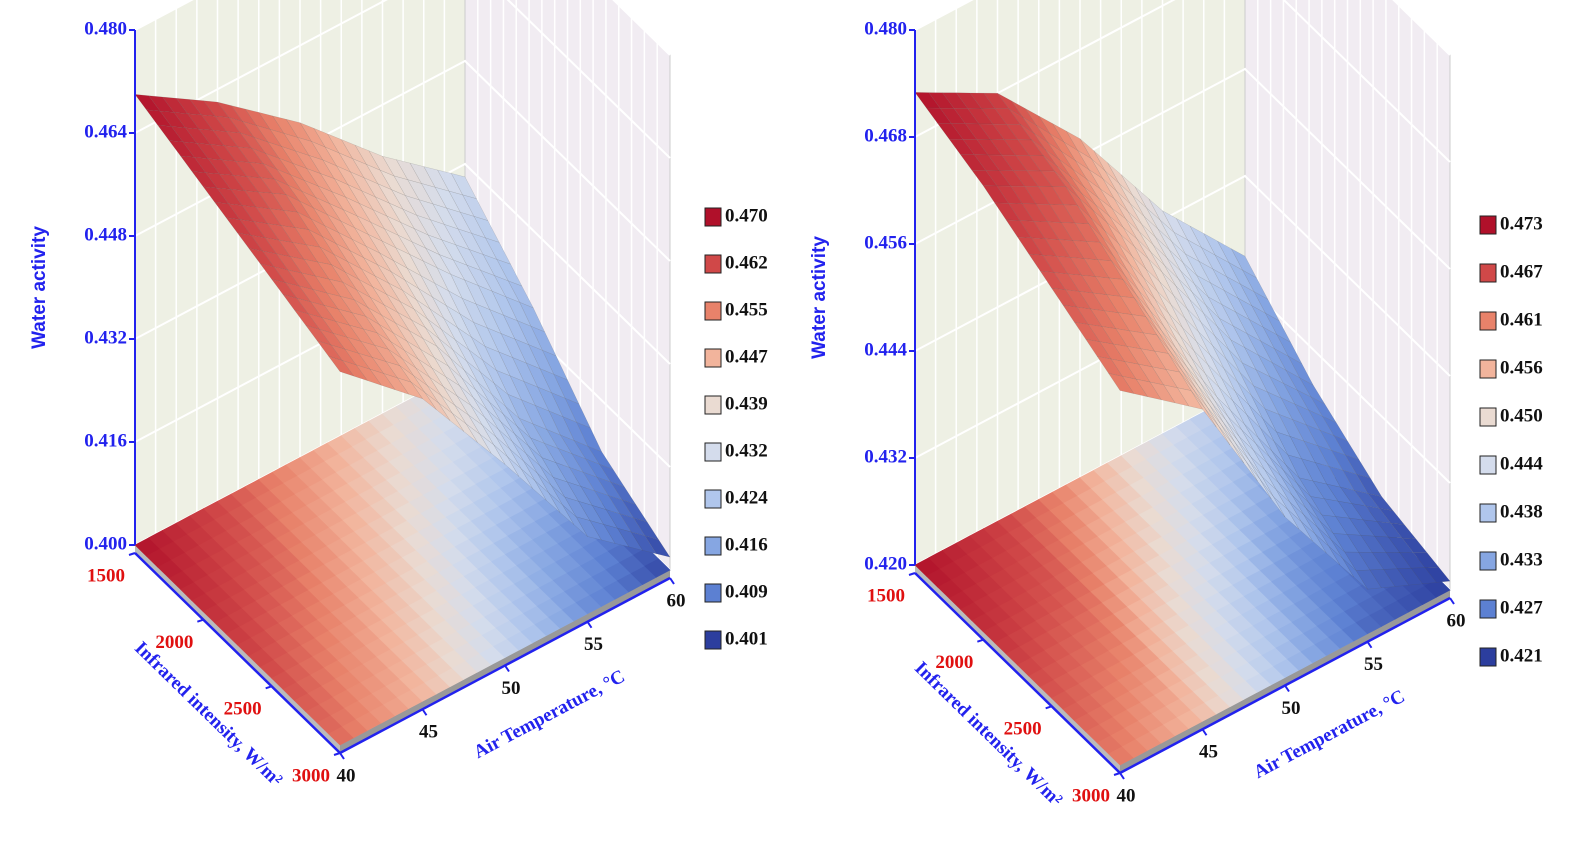 This screenshot has width=1580, height=865. Describe the element at coordinates (746, 544) in the screenshot. I see `legend-label: 0.416` at that location.